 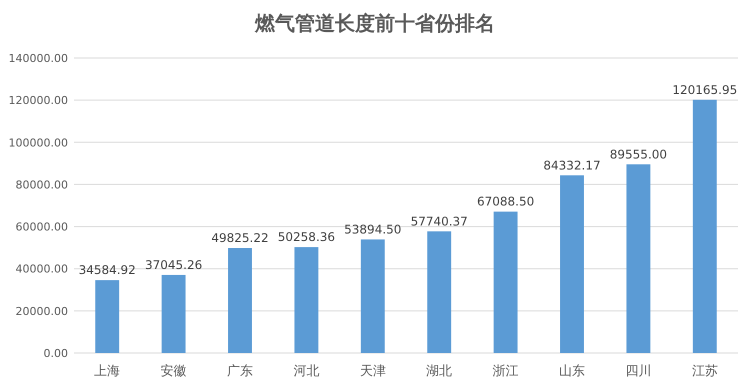 I want to click on x-tick-label: 广东, so click(x=240, y=371).